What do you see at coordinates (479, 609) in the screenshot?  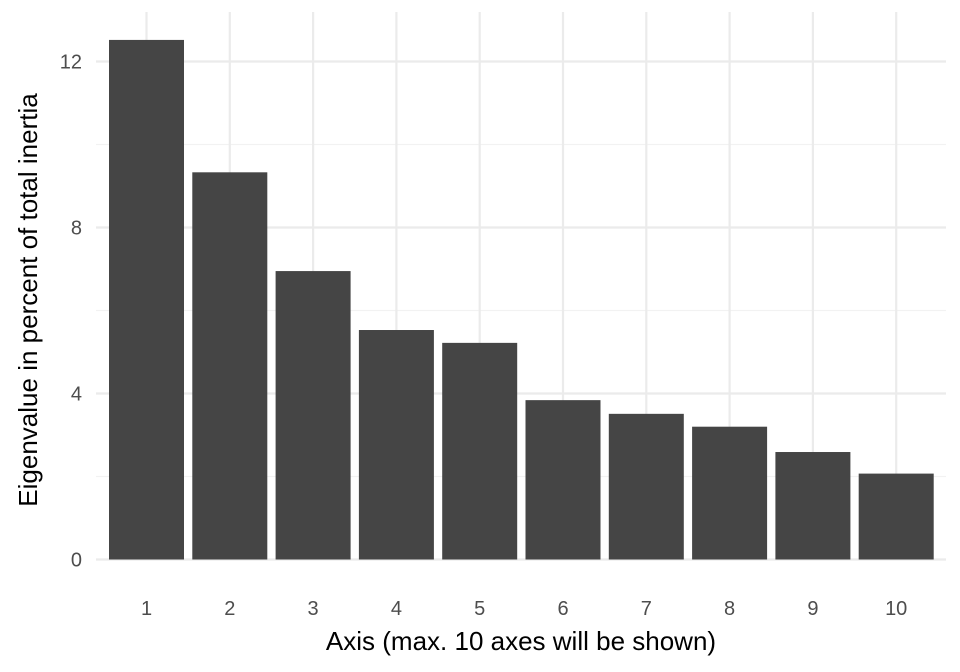 I see `x-tick-label: 5` at bounding box center [479, 609].